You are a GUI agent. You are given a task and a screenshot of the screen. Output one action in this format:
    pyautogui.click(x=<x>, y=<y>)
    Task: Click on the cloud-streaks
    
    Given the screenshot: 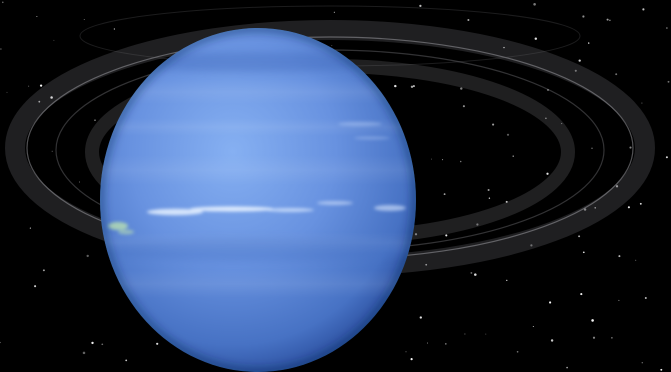 What is the action you would take?
    pyautogui.click(x=257, y=178)
    